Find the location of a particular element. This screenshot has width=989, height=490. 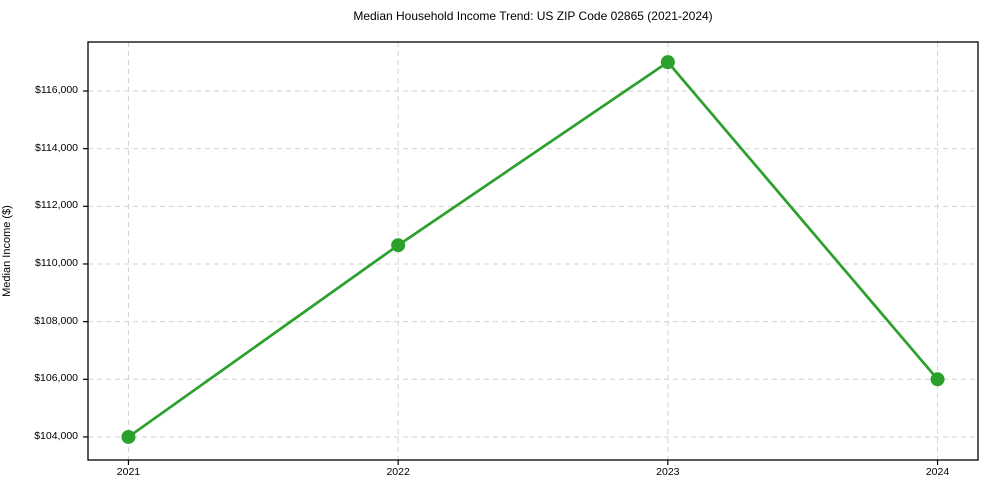

y-tick-label: $104,000 is located at coordinates (56, 435).